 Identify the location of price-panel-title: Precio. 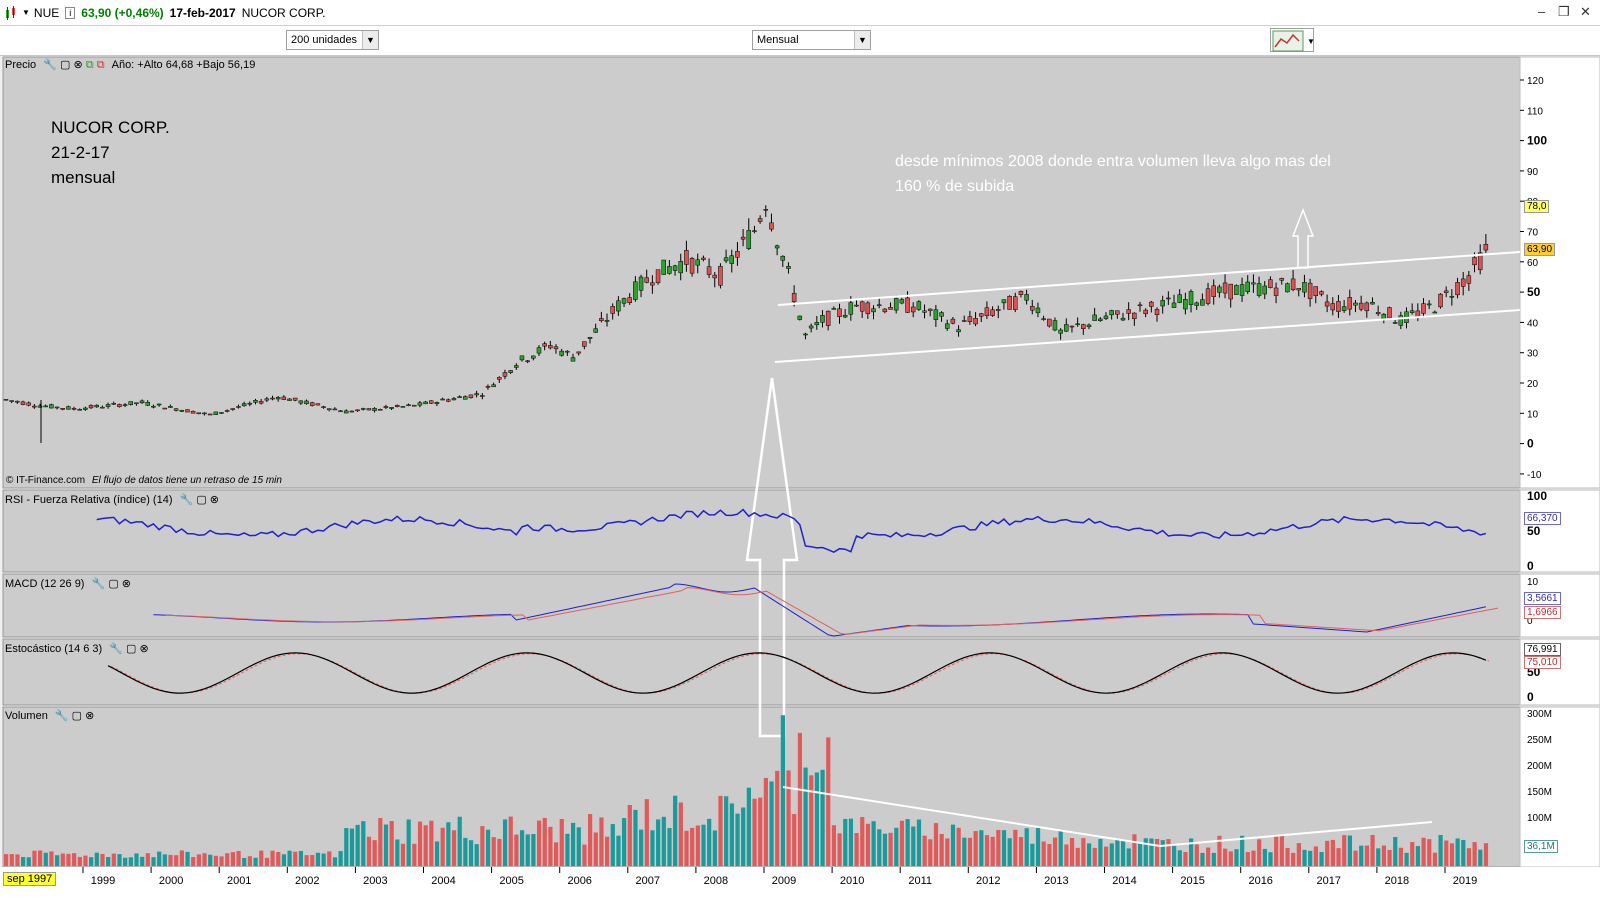
(21, 65).